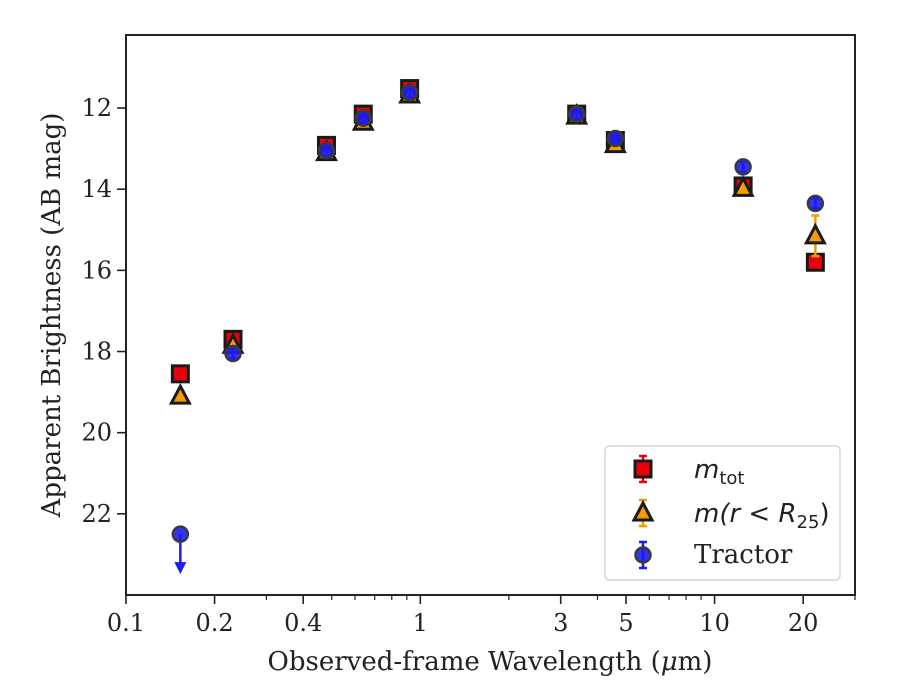  I want to click on y-axis-label: Apparent Brightness (AB mag), so click(52, 316).